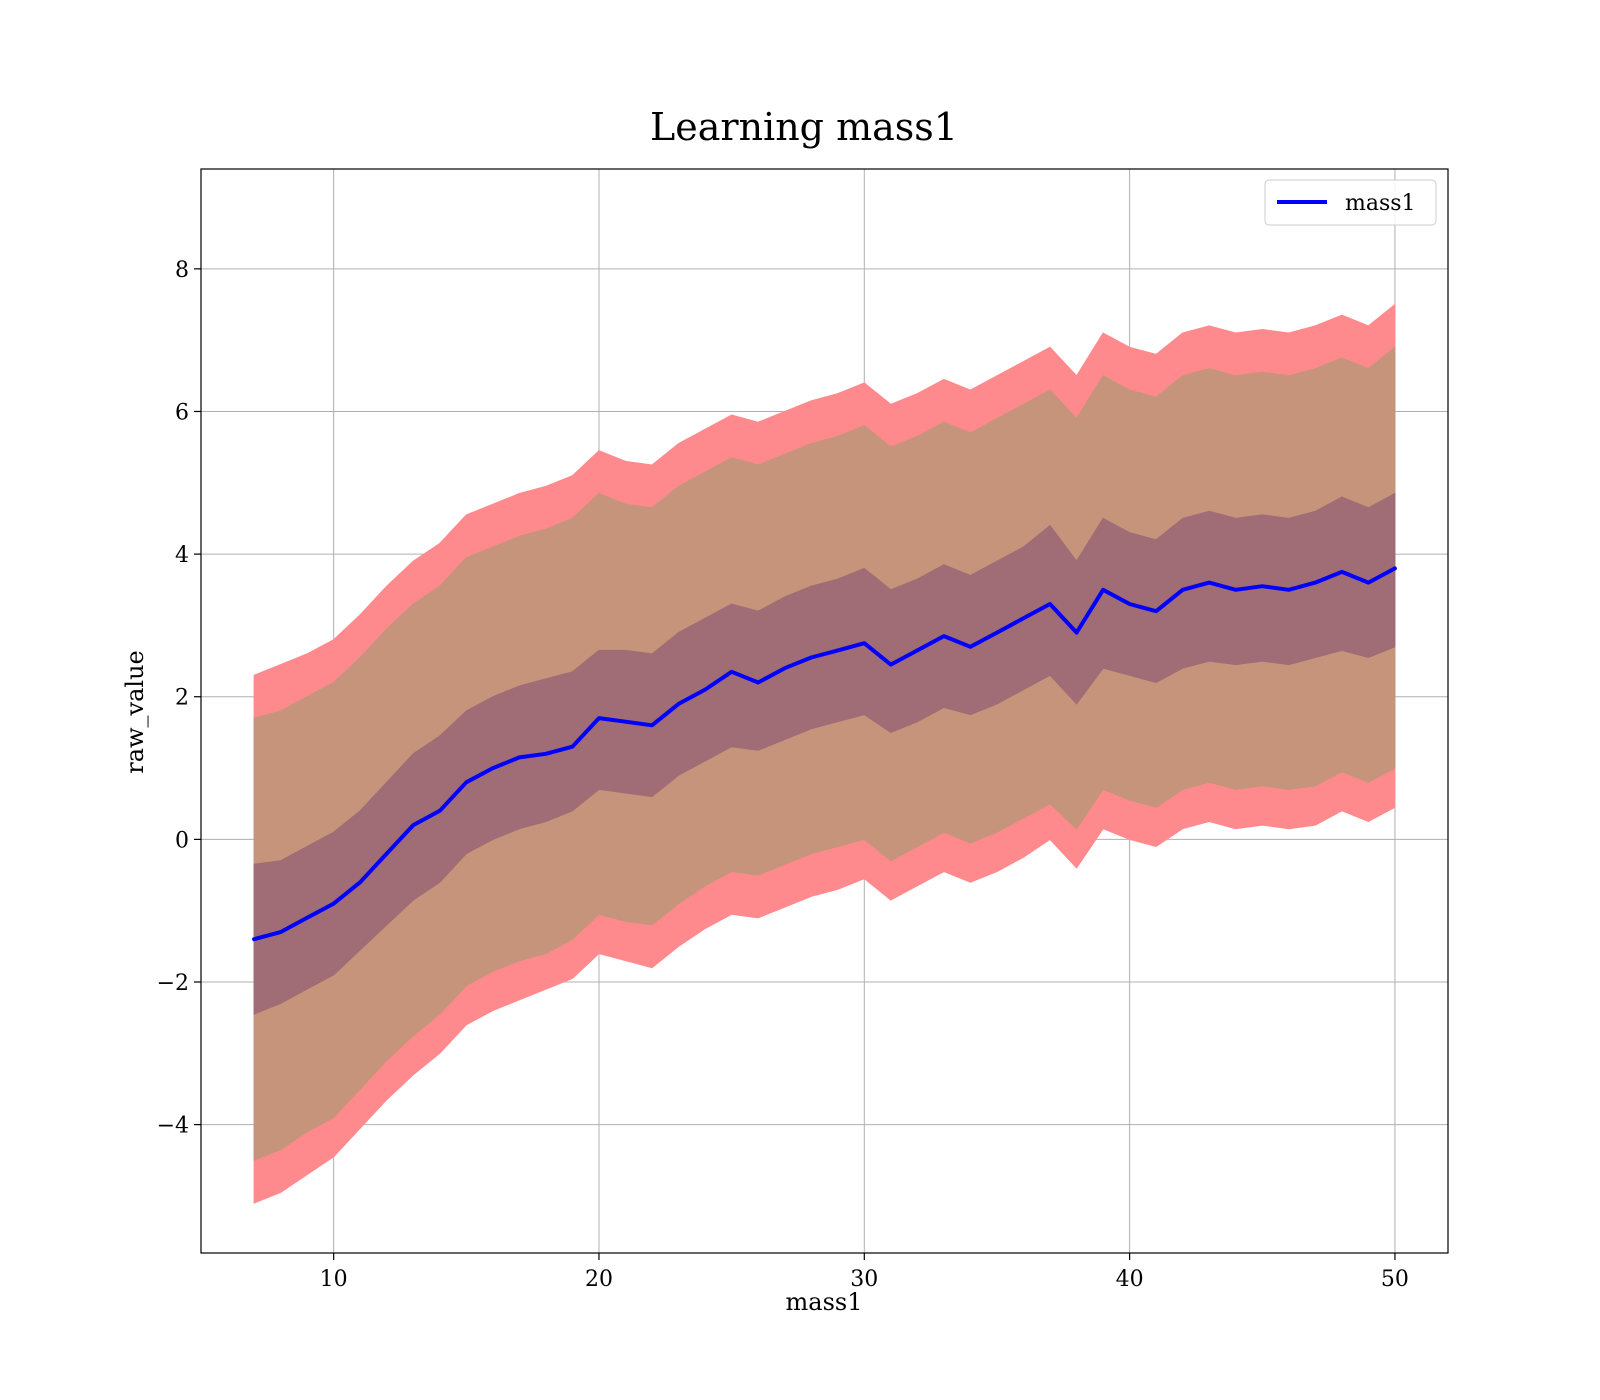 The width and height of the screenshot is (1600, 1400). Describe the element at coordinates (173, 983) in the screenshot. I see `y-tick-label: −2` at that location.